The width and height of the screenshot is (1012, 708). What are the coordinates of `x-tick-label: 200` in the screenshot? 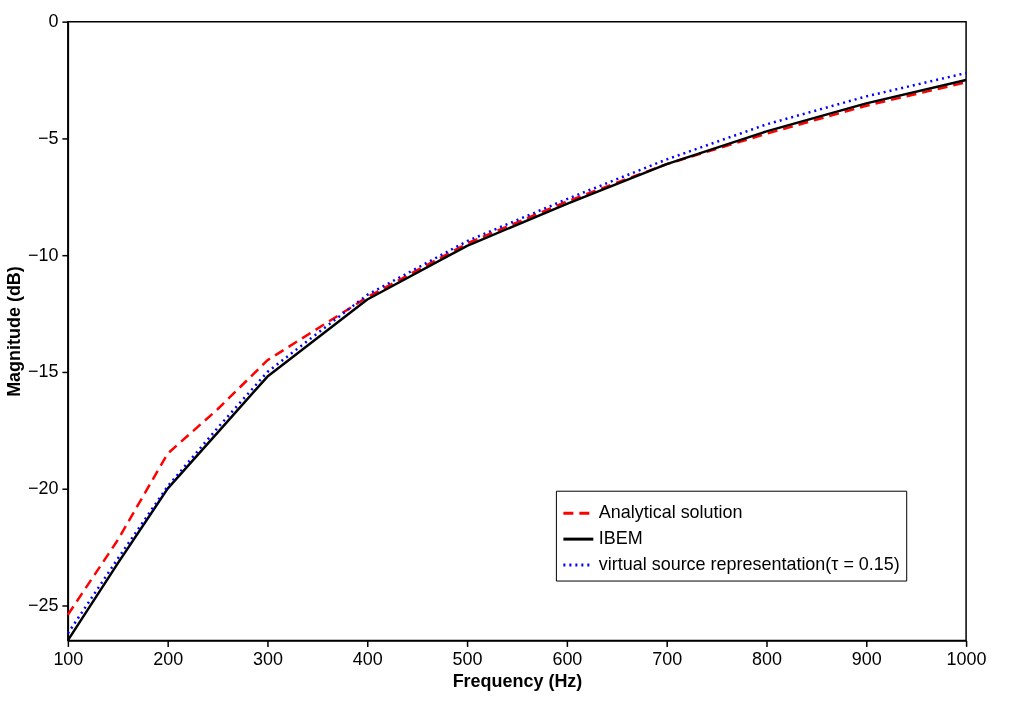 It's located at (168, 658).